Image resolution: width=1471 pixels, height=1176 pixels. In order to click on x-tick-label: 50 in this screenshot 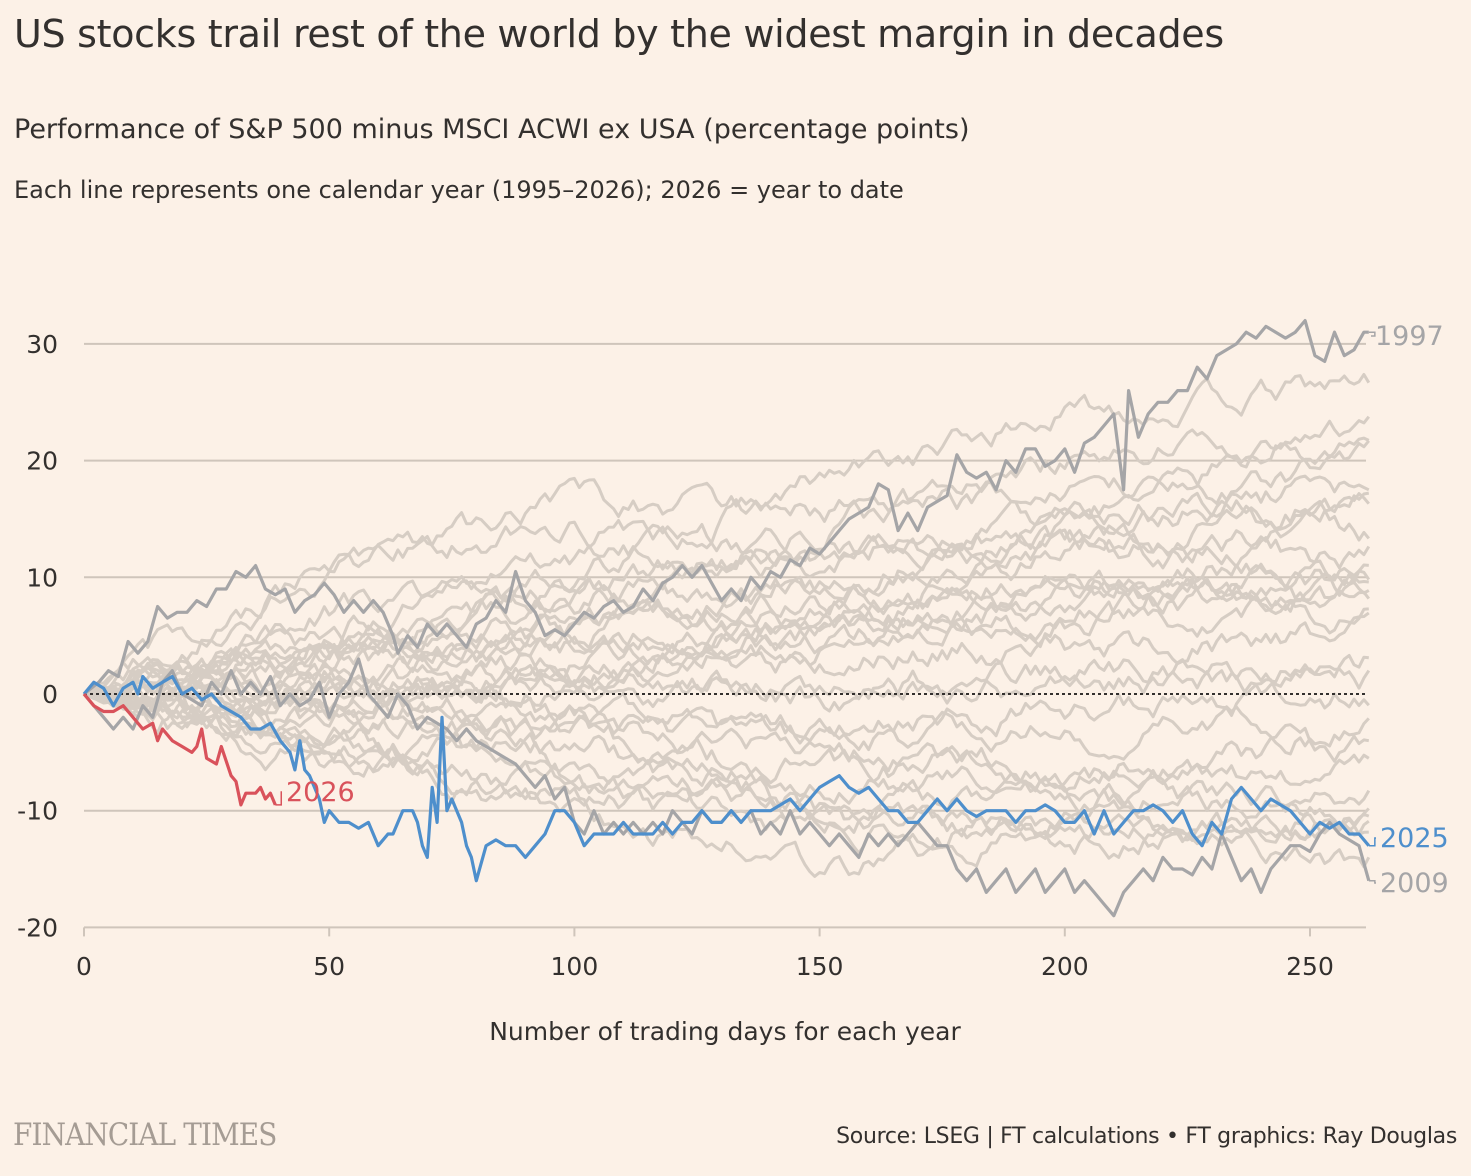, I will do `click(329, 966)`.